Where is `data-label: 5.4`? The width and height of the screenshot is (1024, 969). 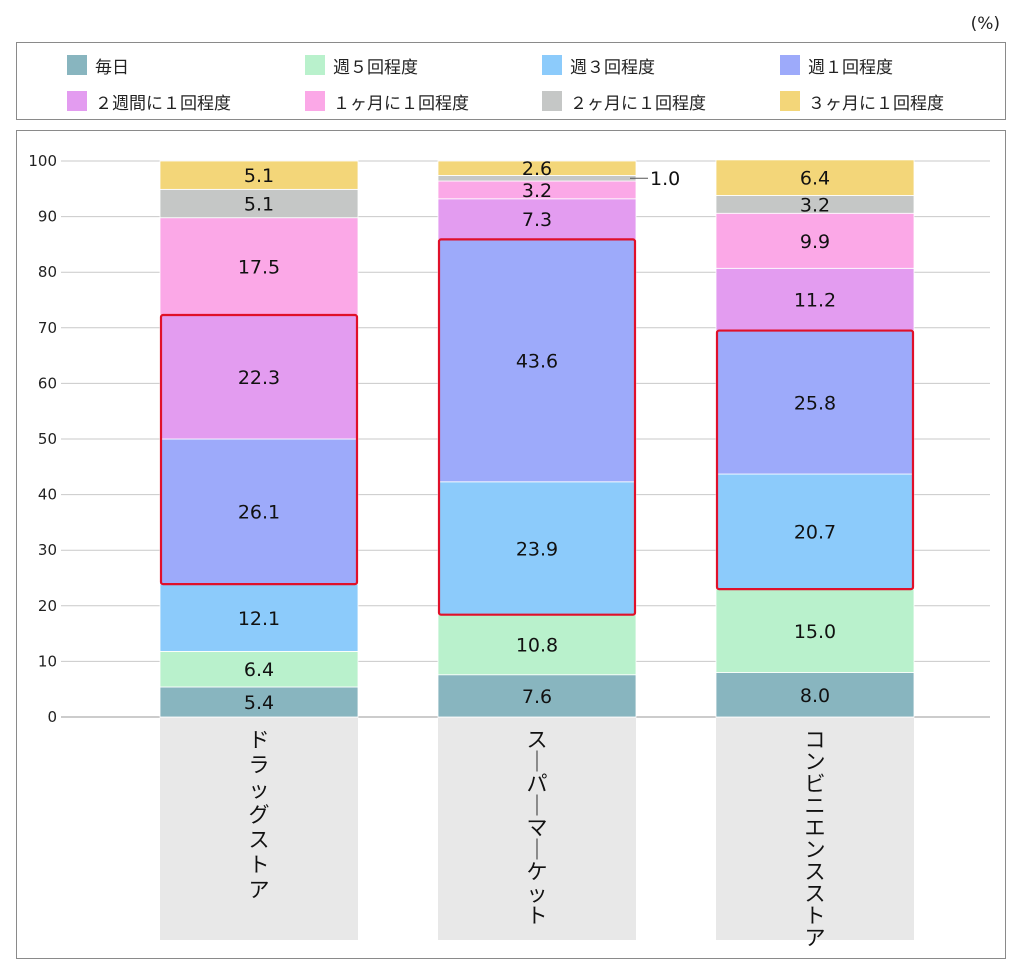
data-label: 5.4 is located at coordinates (259, 703).